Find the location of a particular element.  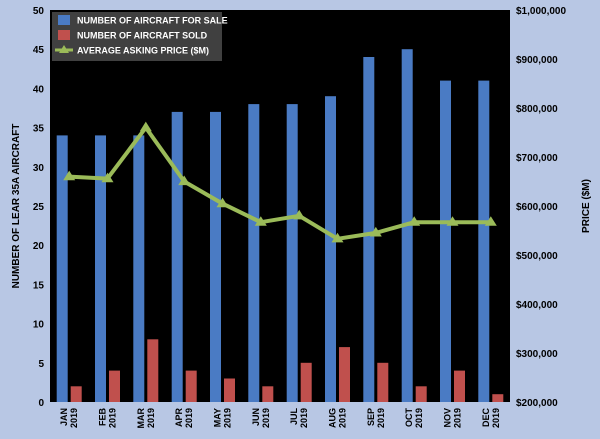

y2-tick-label: $1,000,000 is located at coordinates (541, 11).